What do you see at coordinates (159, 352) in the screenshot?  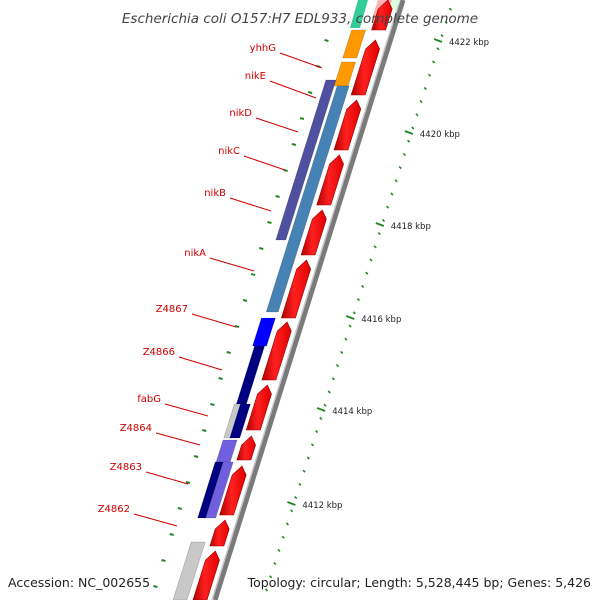 I see `gene-label-Z4866: Z4866` at bounding box center [159, 352].